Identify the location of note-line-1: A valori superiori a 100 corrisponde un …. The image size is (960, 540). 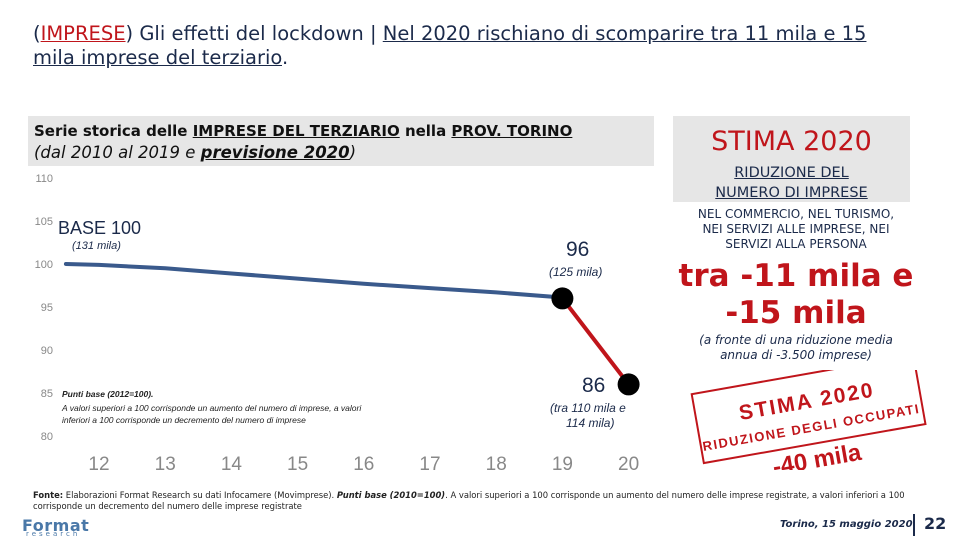
(211, 408).